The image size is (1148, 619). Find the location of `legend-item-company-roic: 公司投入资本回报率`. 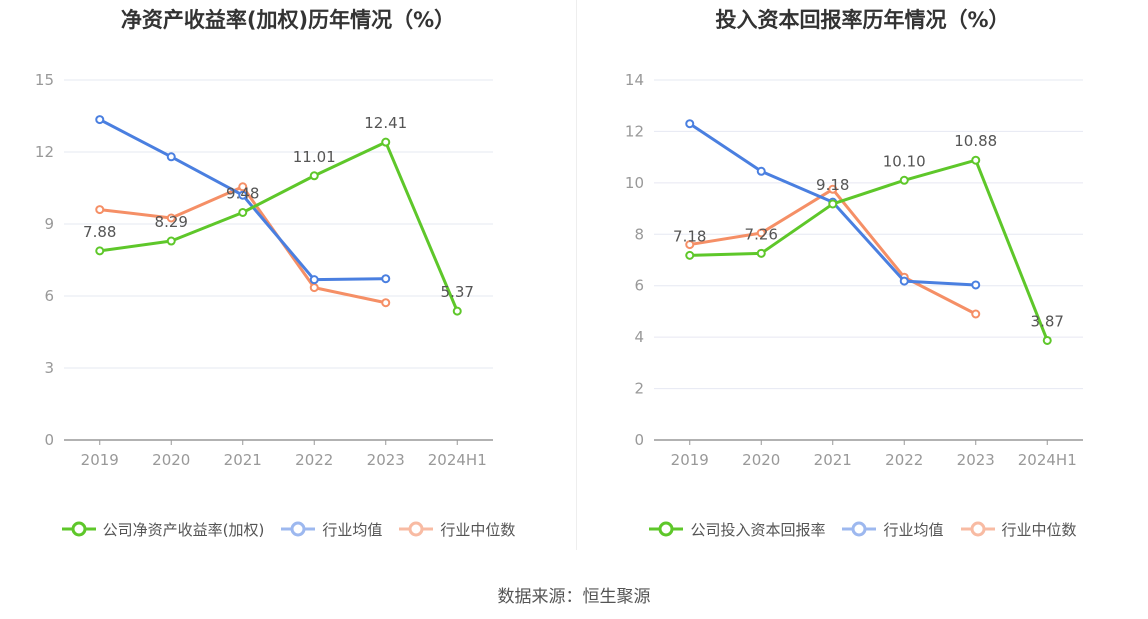

legend-item-company-roic: 公司投入资本回报率 is located at coordinates (736, 529).